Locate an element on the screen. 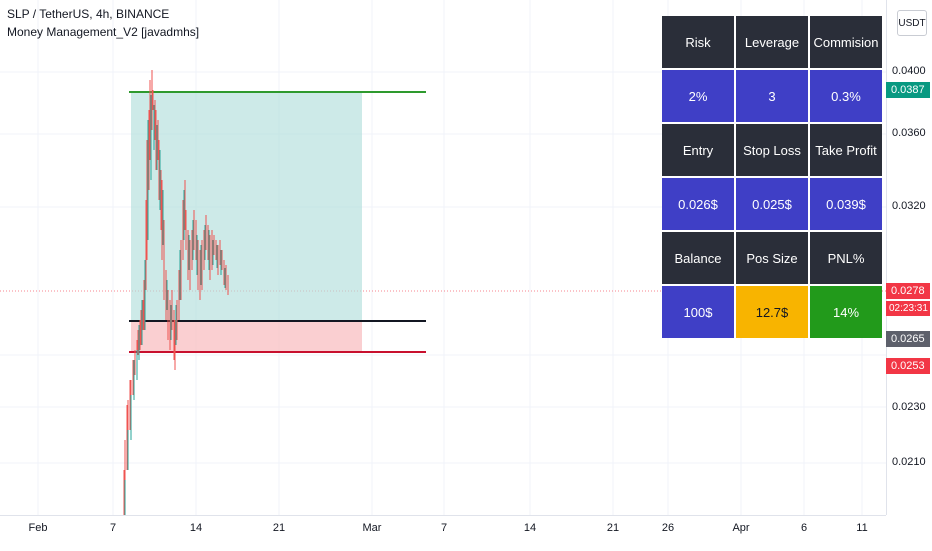  time-tick: 6 is located at coordinates (804, 528).